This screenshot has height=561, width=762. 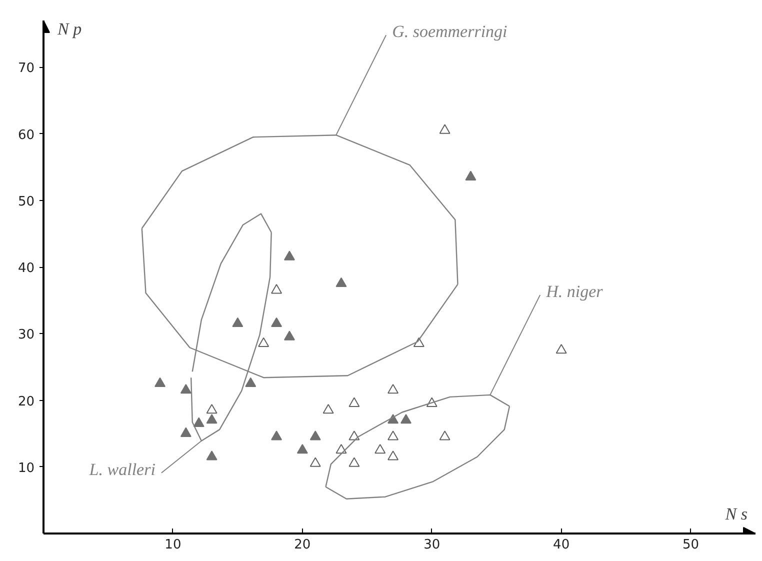 I want to click on y-tick-label: 70, so click(x=26, y=68).